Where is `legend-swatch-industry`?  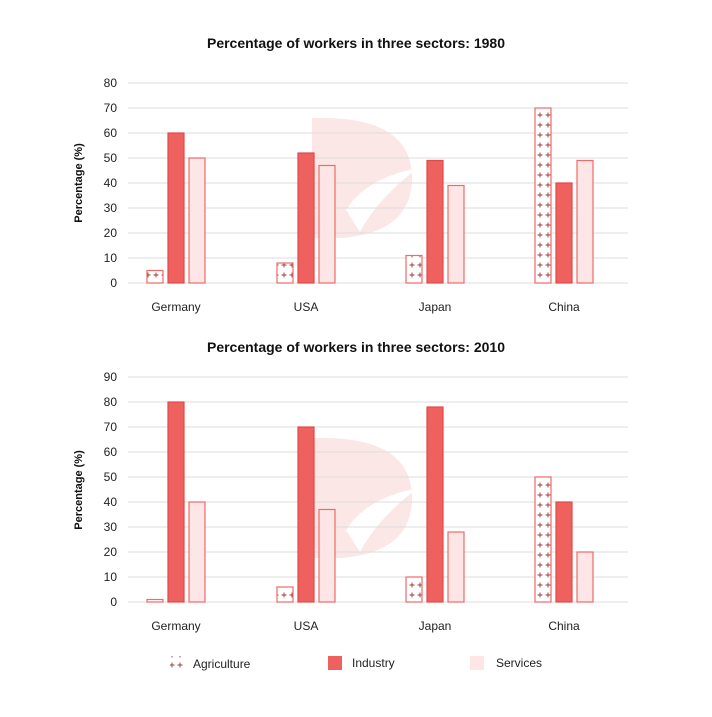
legend-swatch-industry is located at coordinates (335, 663).